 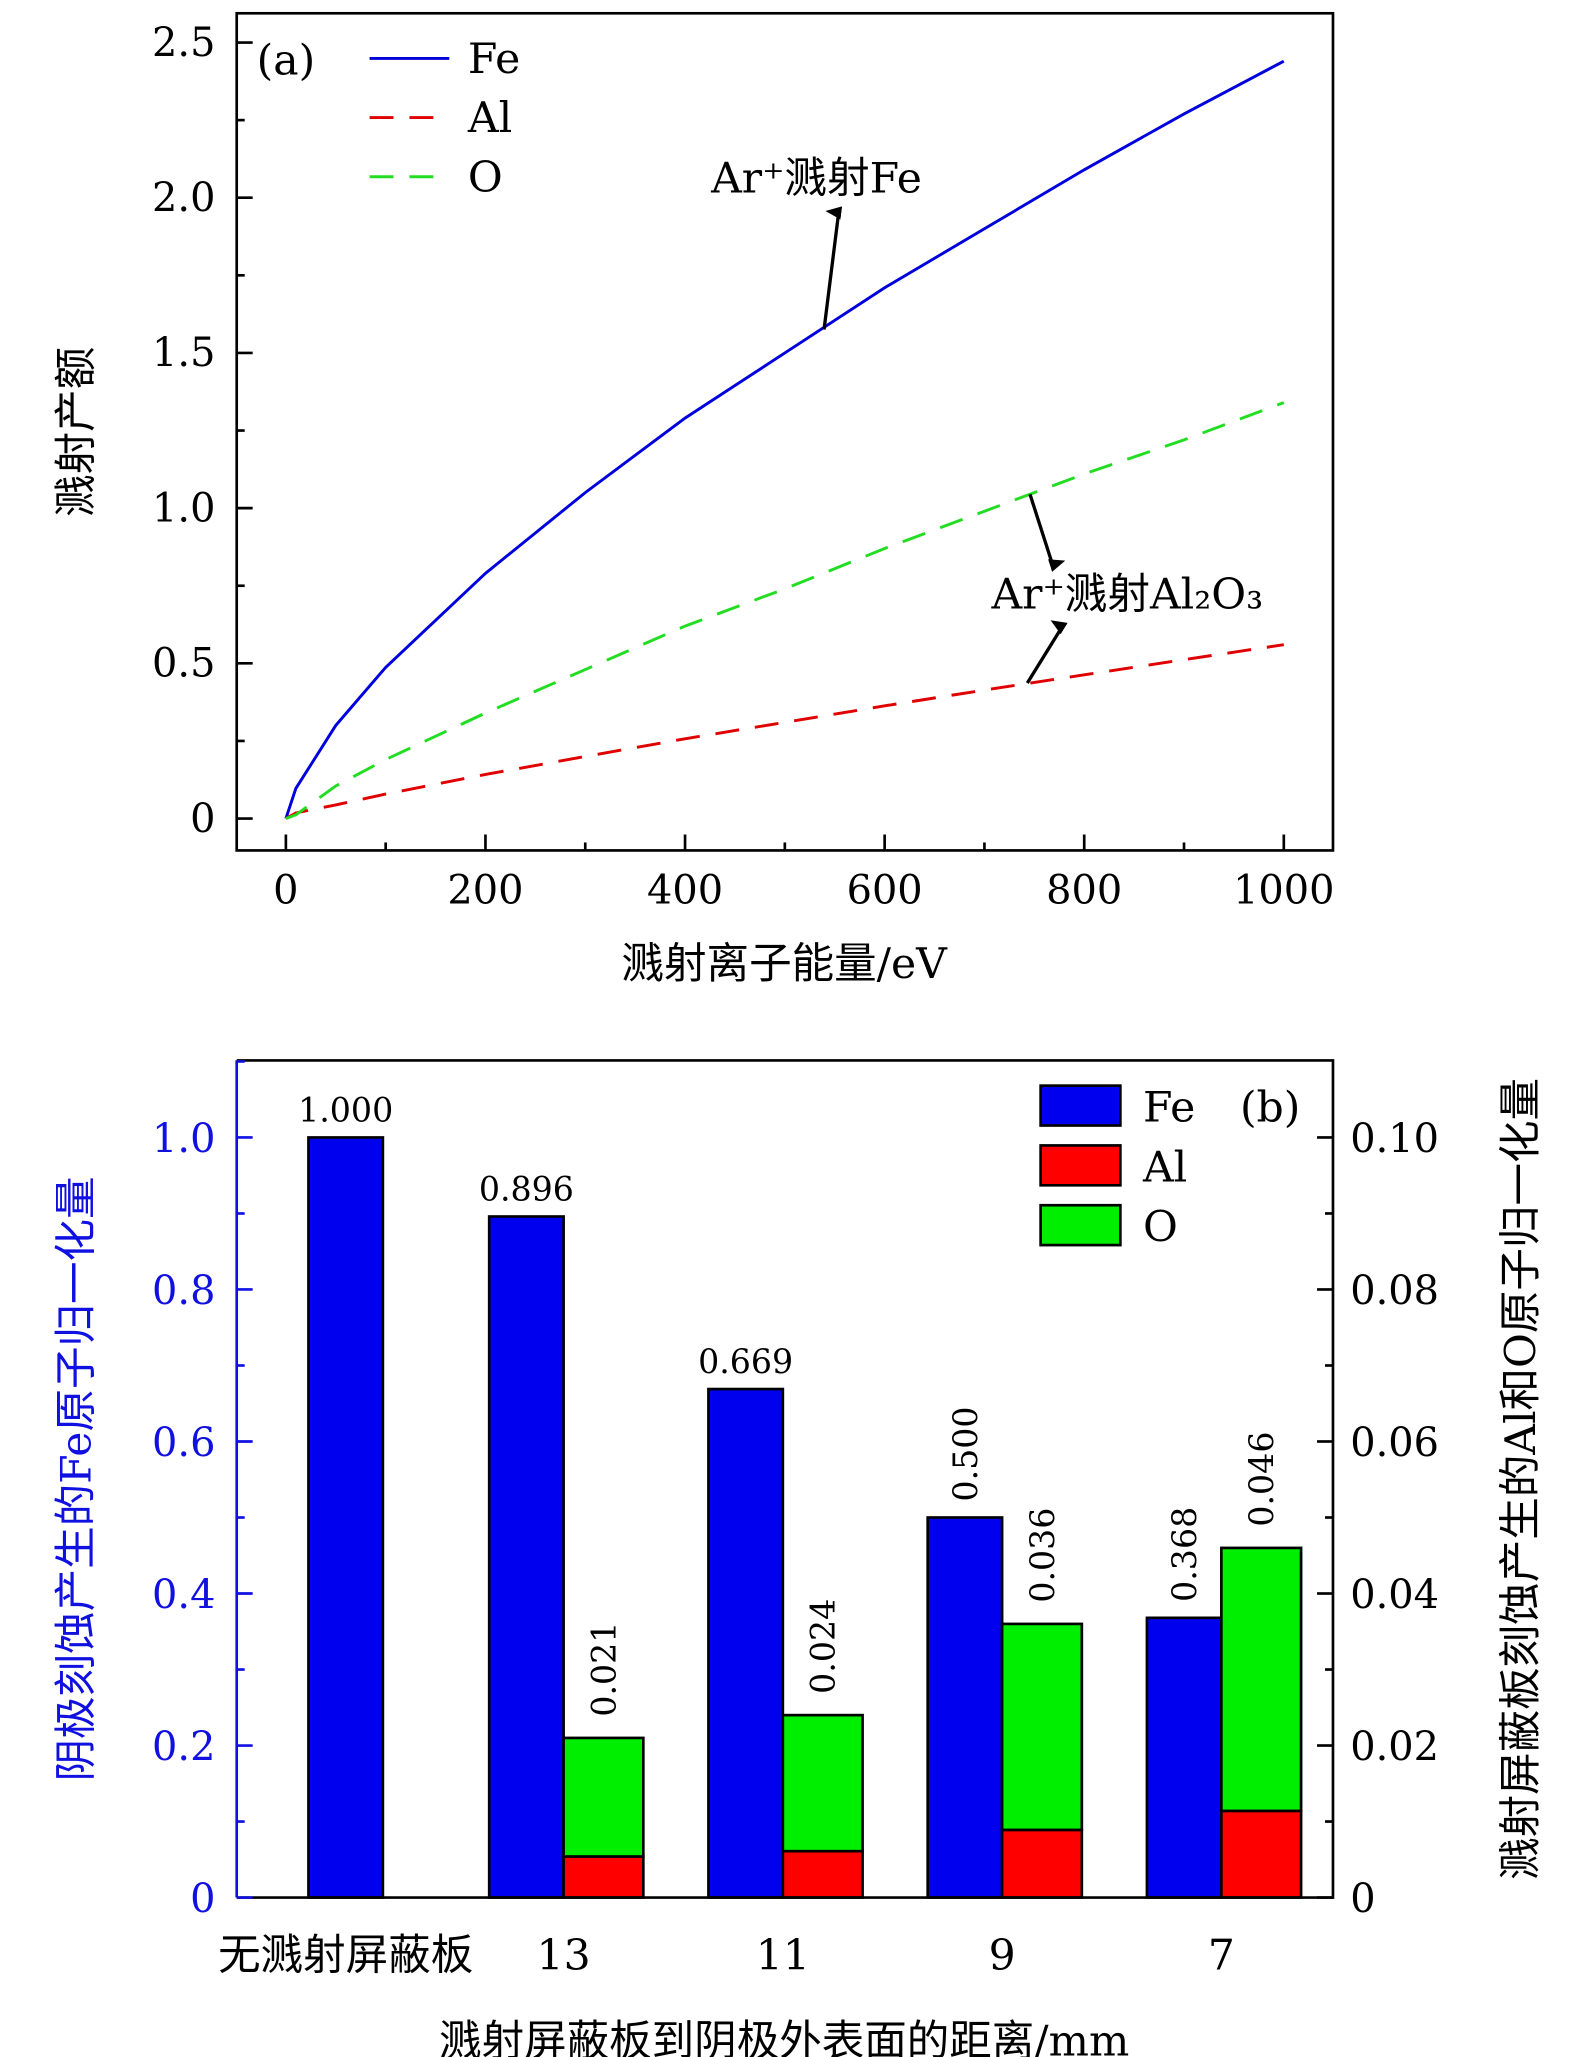 What do you see at coordinates (885, 891) in the screenshot?
I see `x-tick-label-a: 600` at bounding box center [885, 891].